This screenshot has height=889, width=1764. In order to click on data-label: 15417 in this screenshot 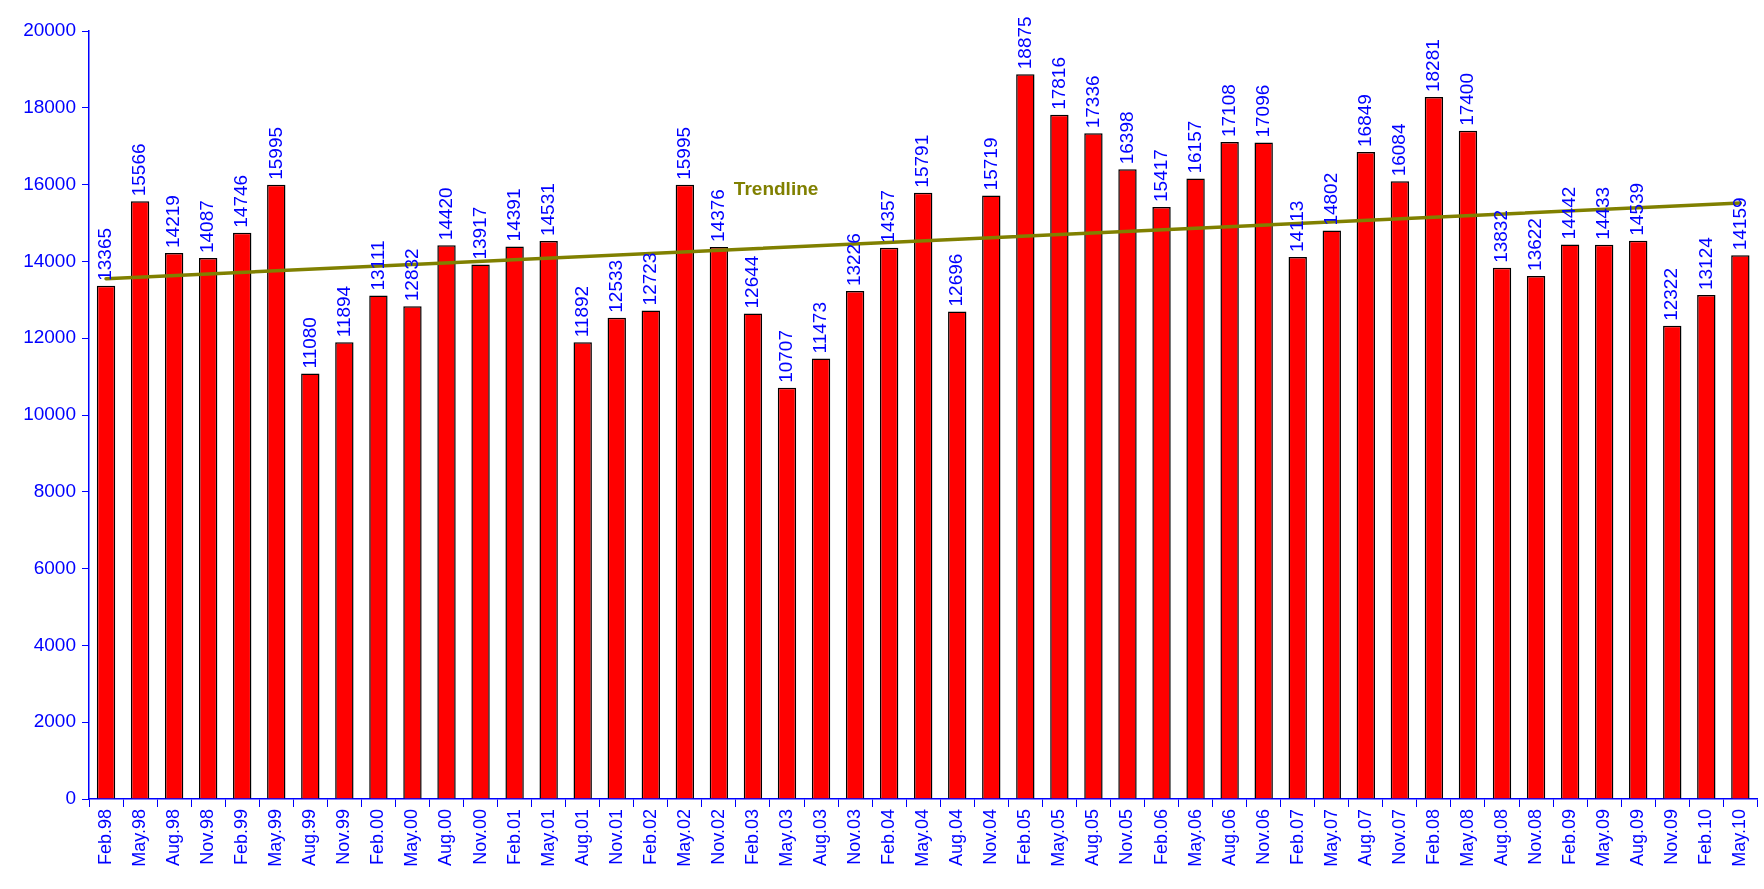, I will do `click(1160, 175)`.